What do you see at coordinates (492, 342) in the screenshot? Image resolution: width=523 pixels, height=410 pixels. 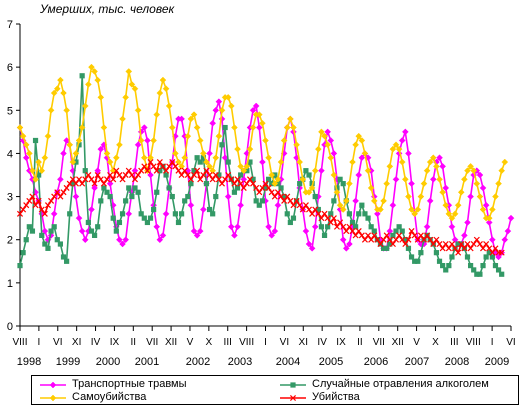 I see `x-tick-label: I` at bounding box center [492, 342].